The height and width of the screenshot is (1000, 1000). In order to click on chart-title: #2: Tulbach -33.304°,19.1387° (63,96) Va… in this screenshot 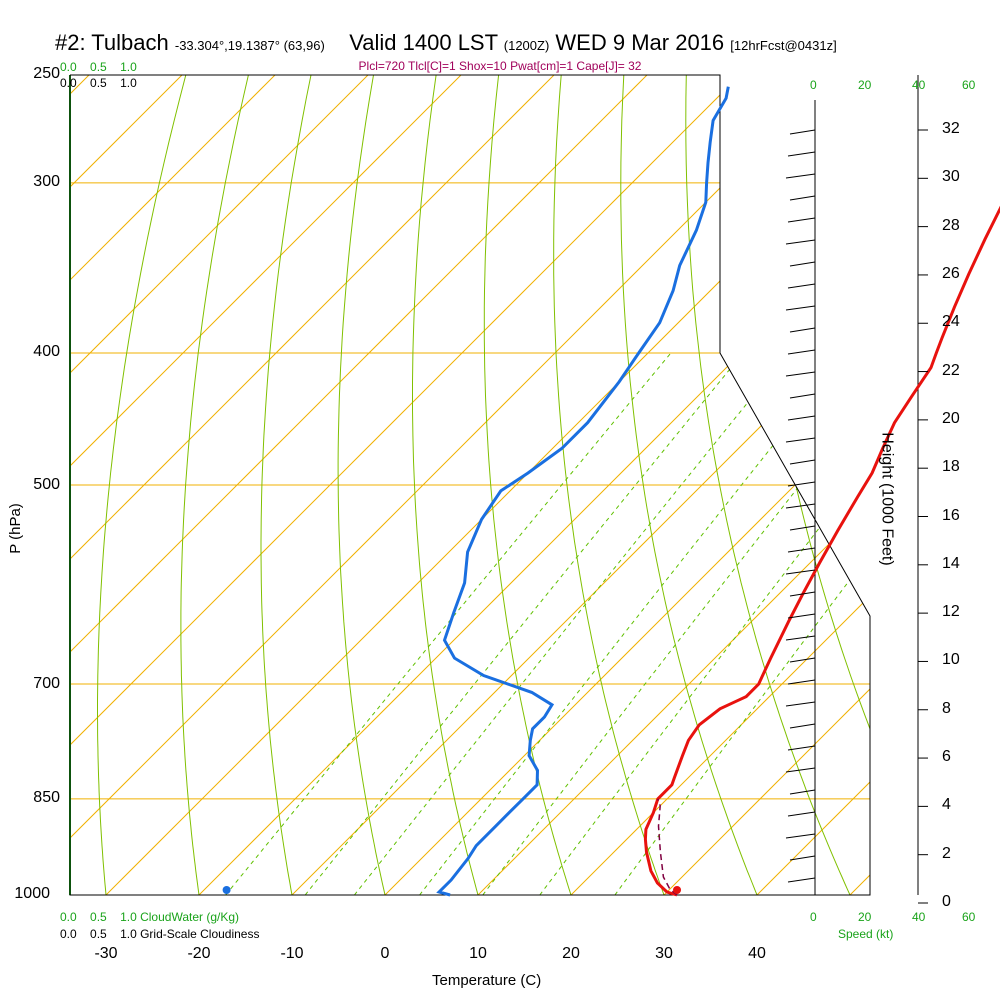, I will do `click(446, 43)`.